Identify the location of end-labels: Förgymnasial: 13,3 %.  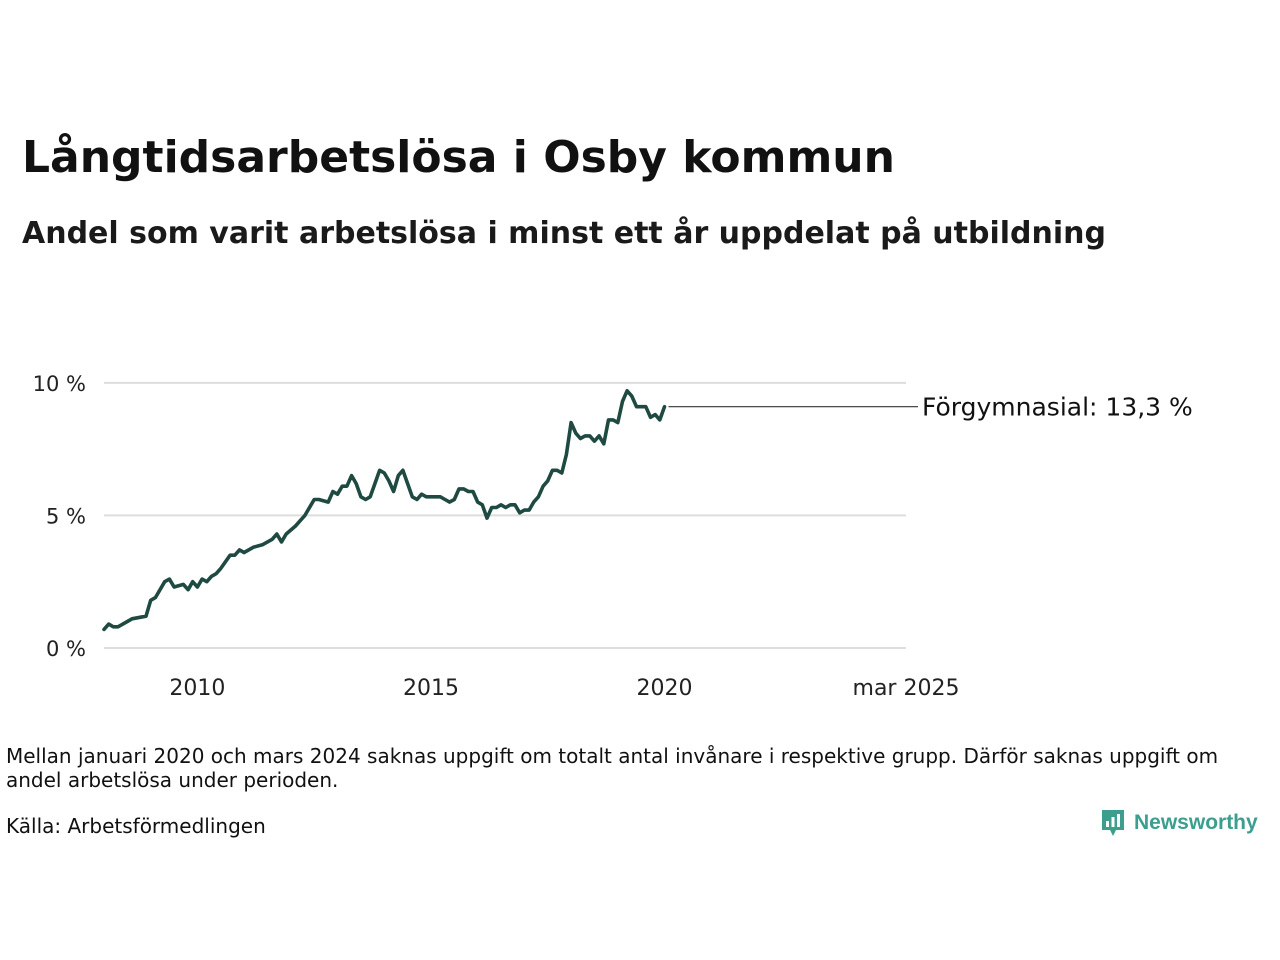
(930, 407).